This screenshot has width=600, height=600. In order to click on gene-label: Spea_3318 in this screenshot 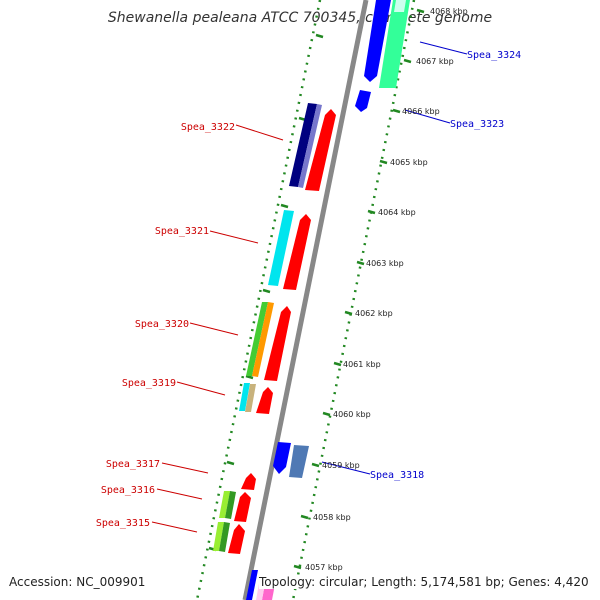, I will do `click(397, 475)`.